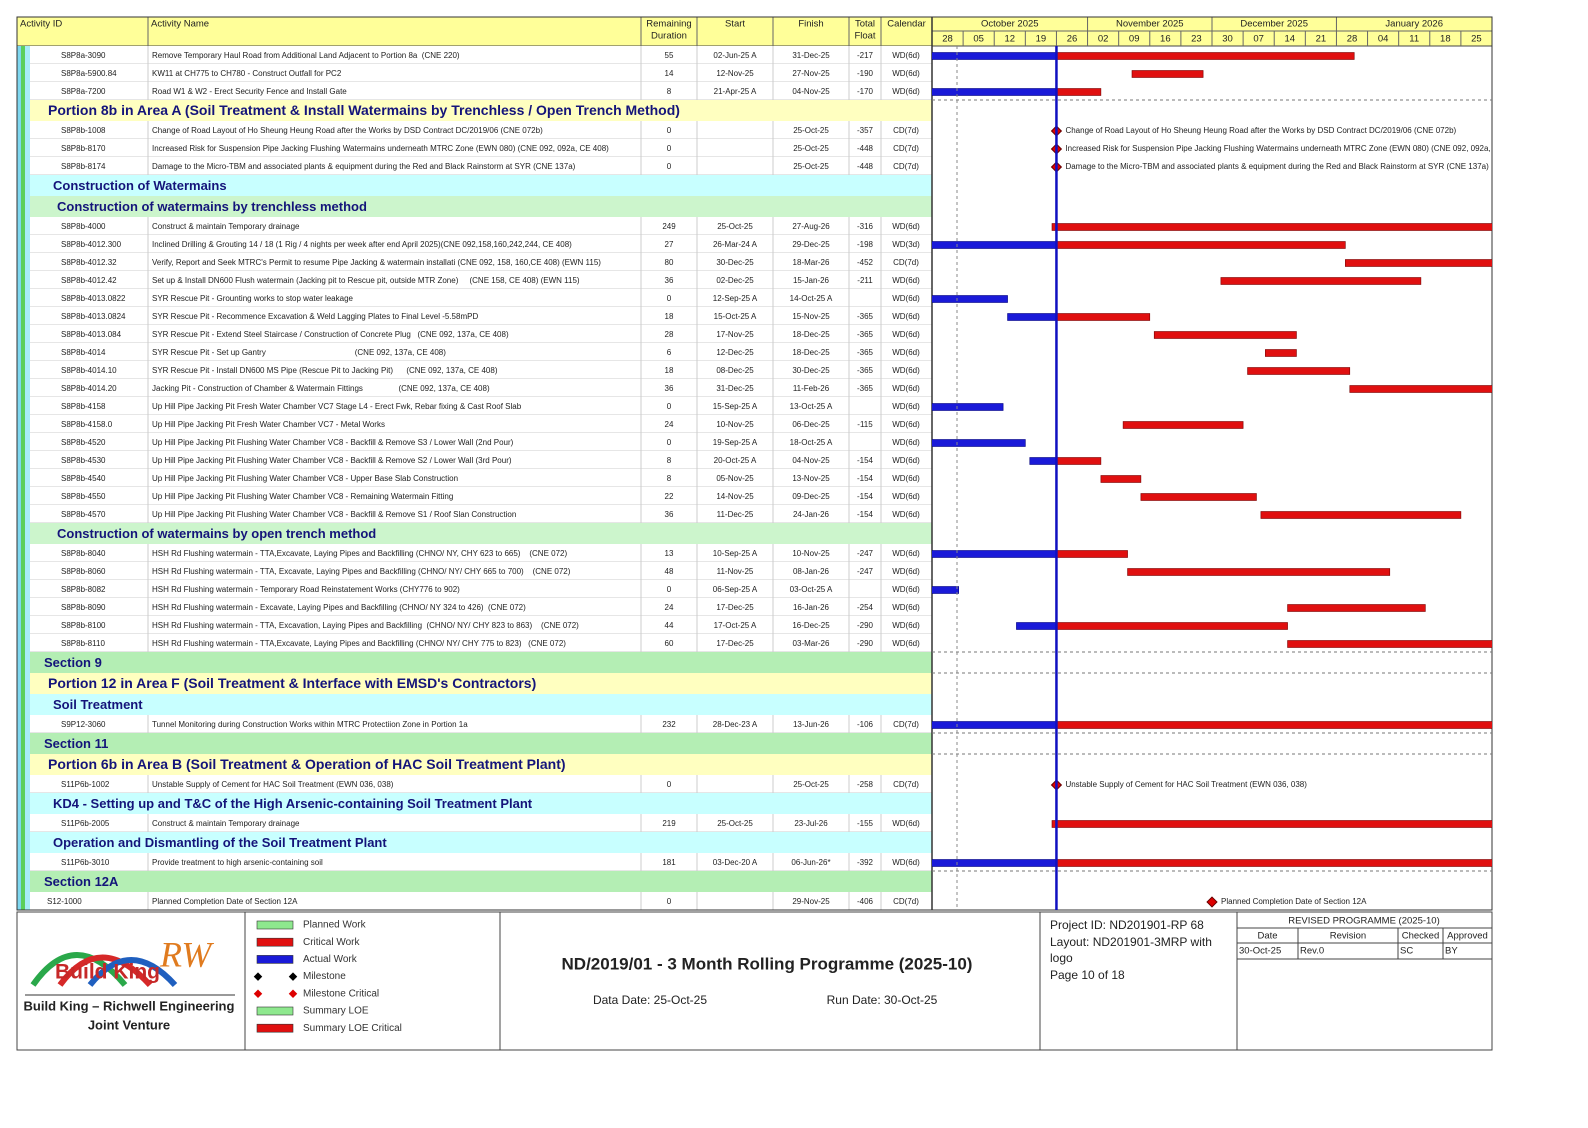 The width and height of the screenshot is (1588, 1128). What do you see at coordinates (1467, 936) in the screenshot?
I see `revision-header: Approved` at bounding box center [1467, 936].